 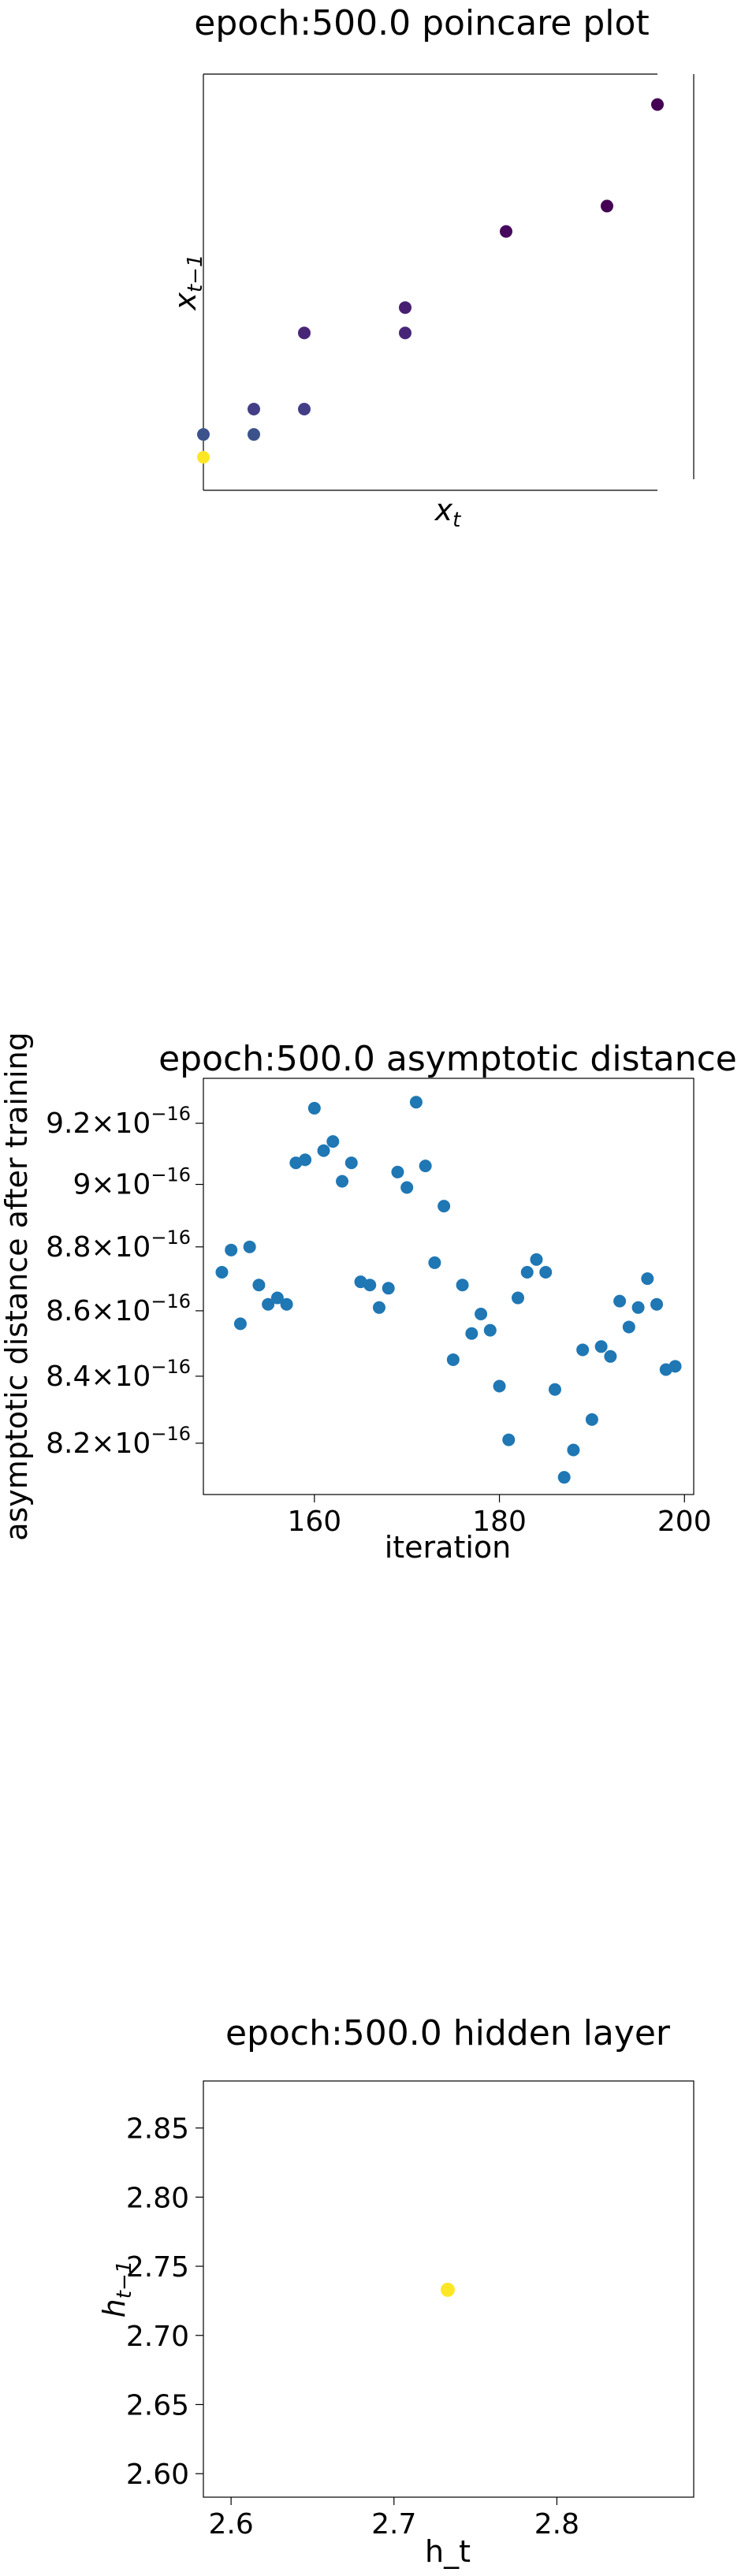 I want to click on hidden-points, so click(x=448, y=2289).